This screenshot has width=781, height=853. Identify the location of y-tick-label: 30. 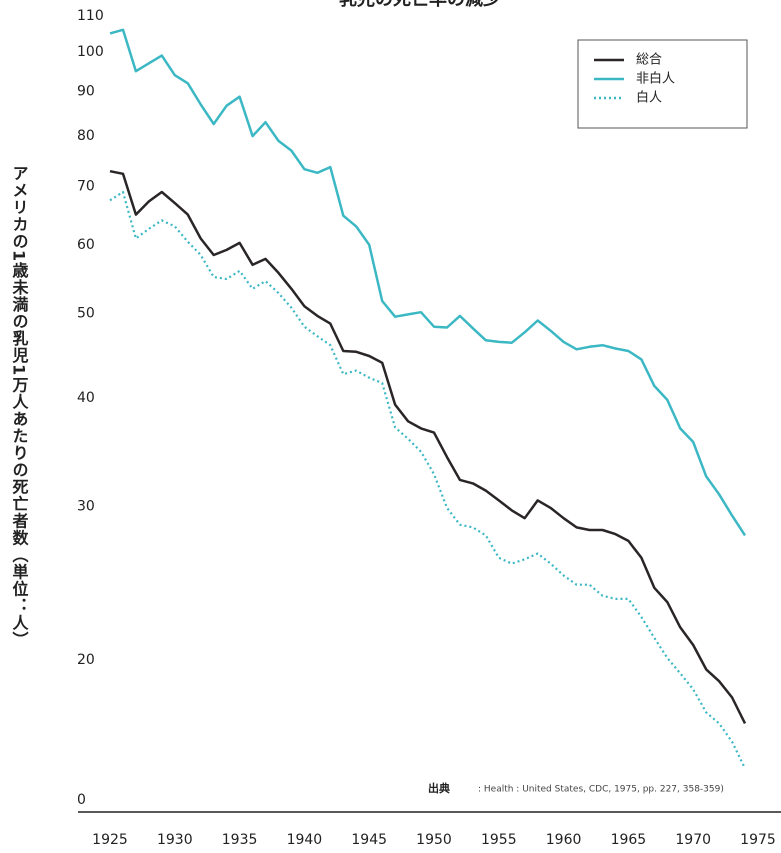
(86, 507).